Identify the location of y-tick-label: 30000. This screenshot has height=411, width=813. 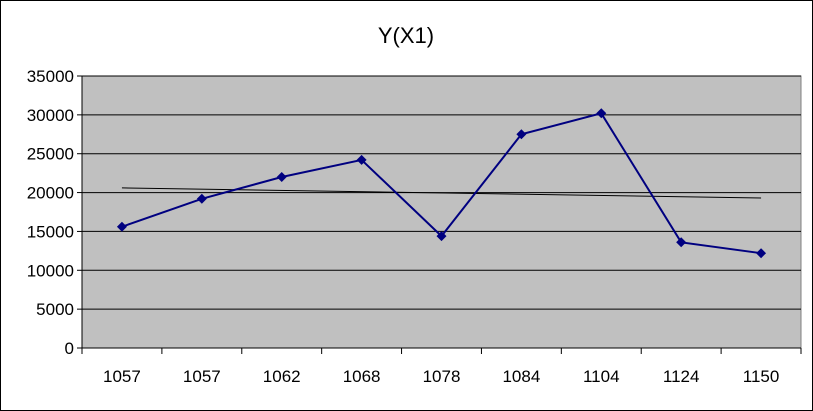
(50, 115).